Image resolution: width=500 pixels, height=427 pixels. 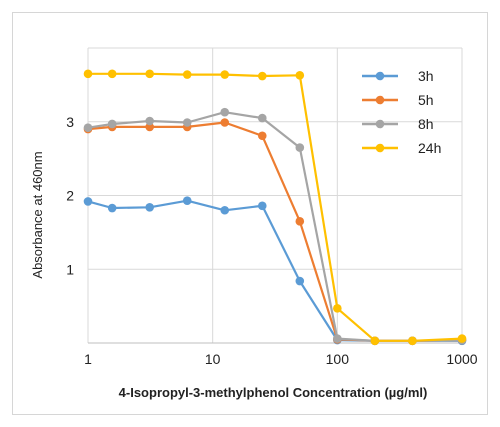 What do you see at coordinates (380, 100) in the screenshot?
I see `legend-marker-5h` at bounding box center [380, 100].